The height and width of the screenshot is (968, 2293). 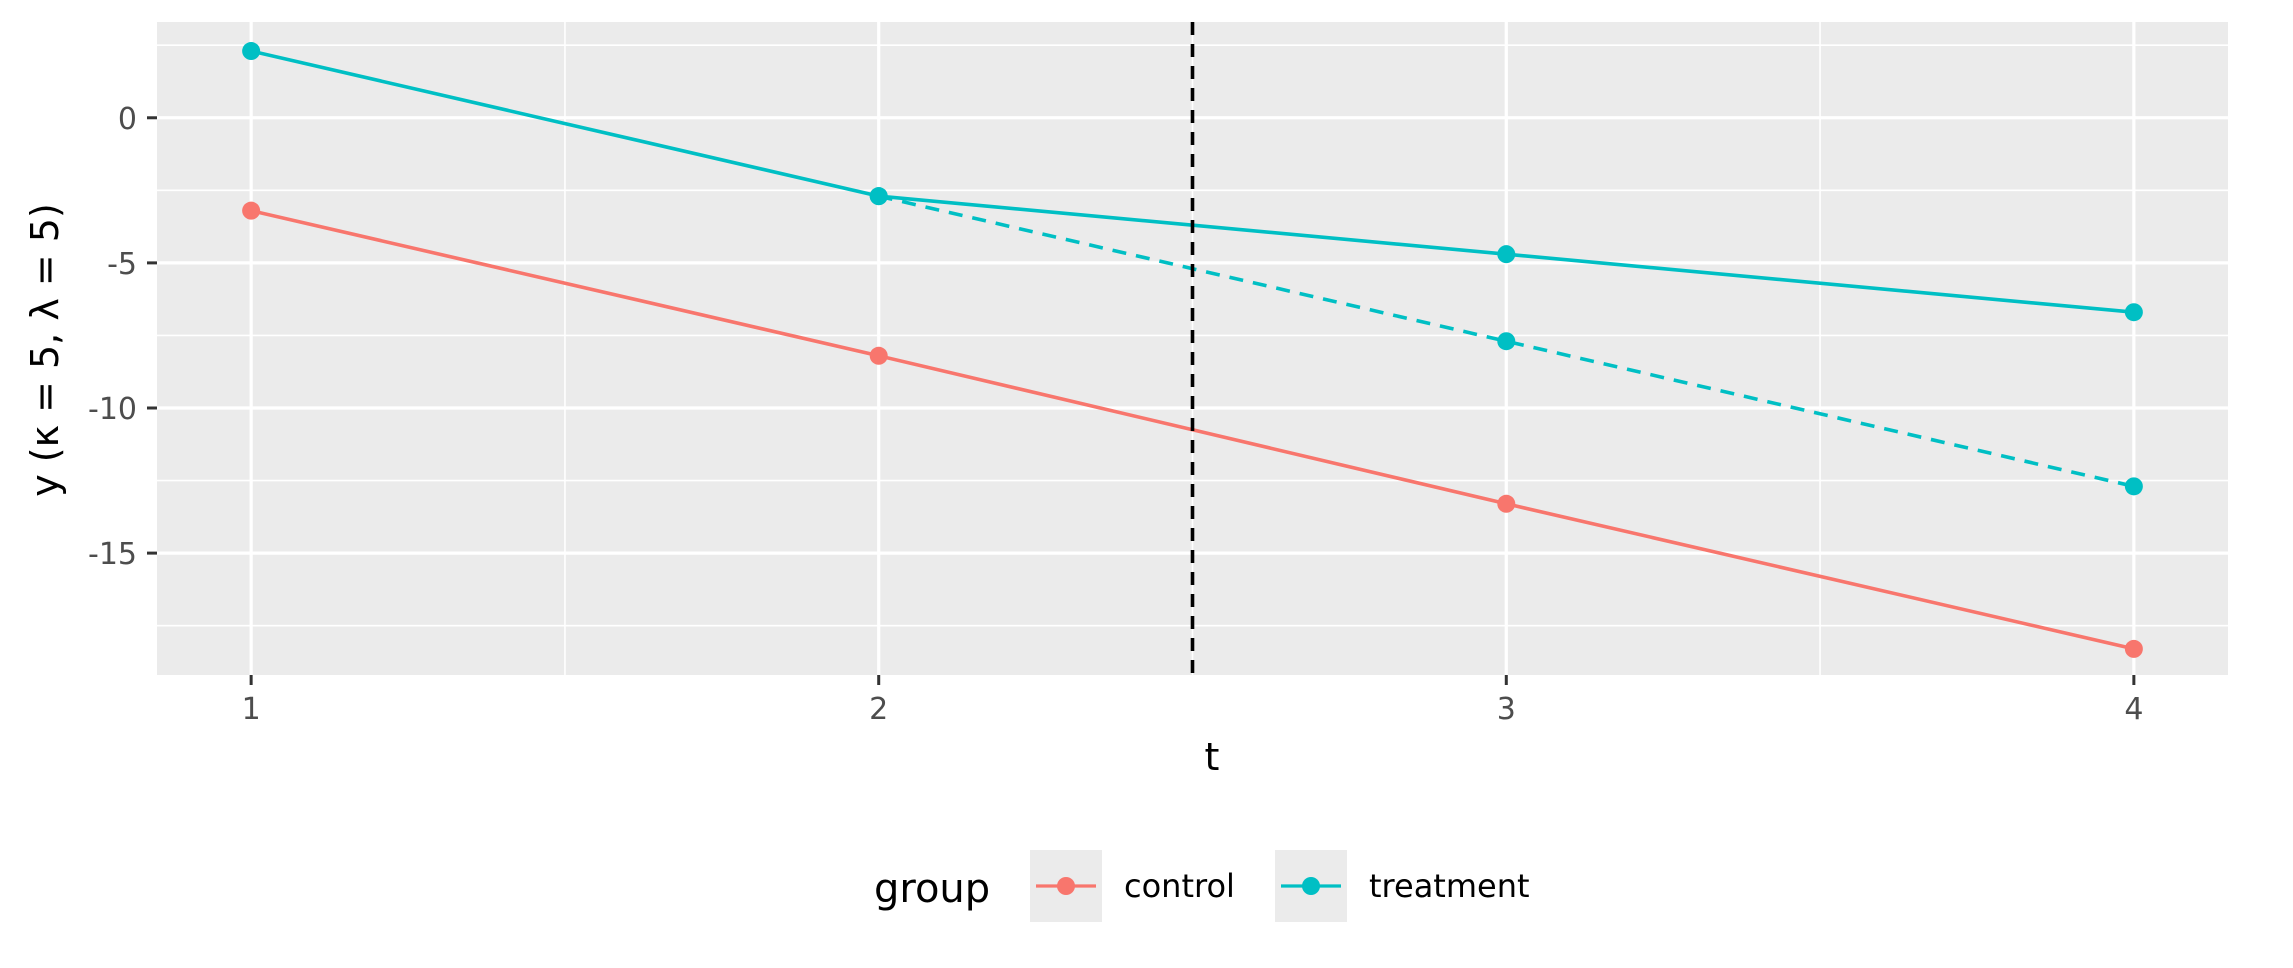 What do you see at coordinates (112, 409) in the screenshot?
I see `y-tick-label: -10` at bounding box center [112, 409].